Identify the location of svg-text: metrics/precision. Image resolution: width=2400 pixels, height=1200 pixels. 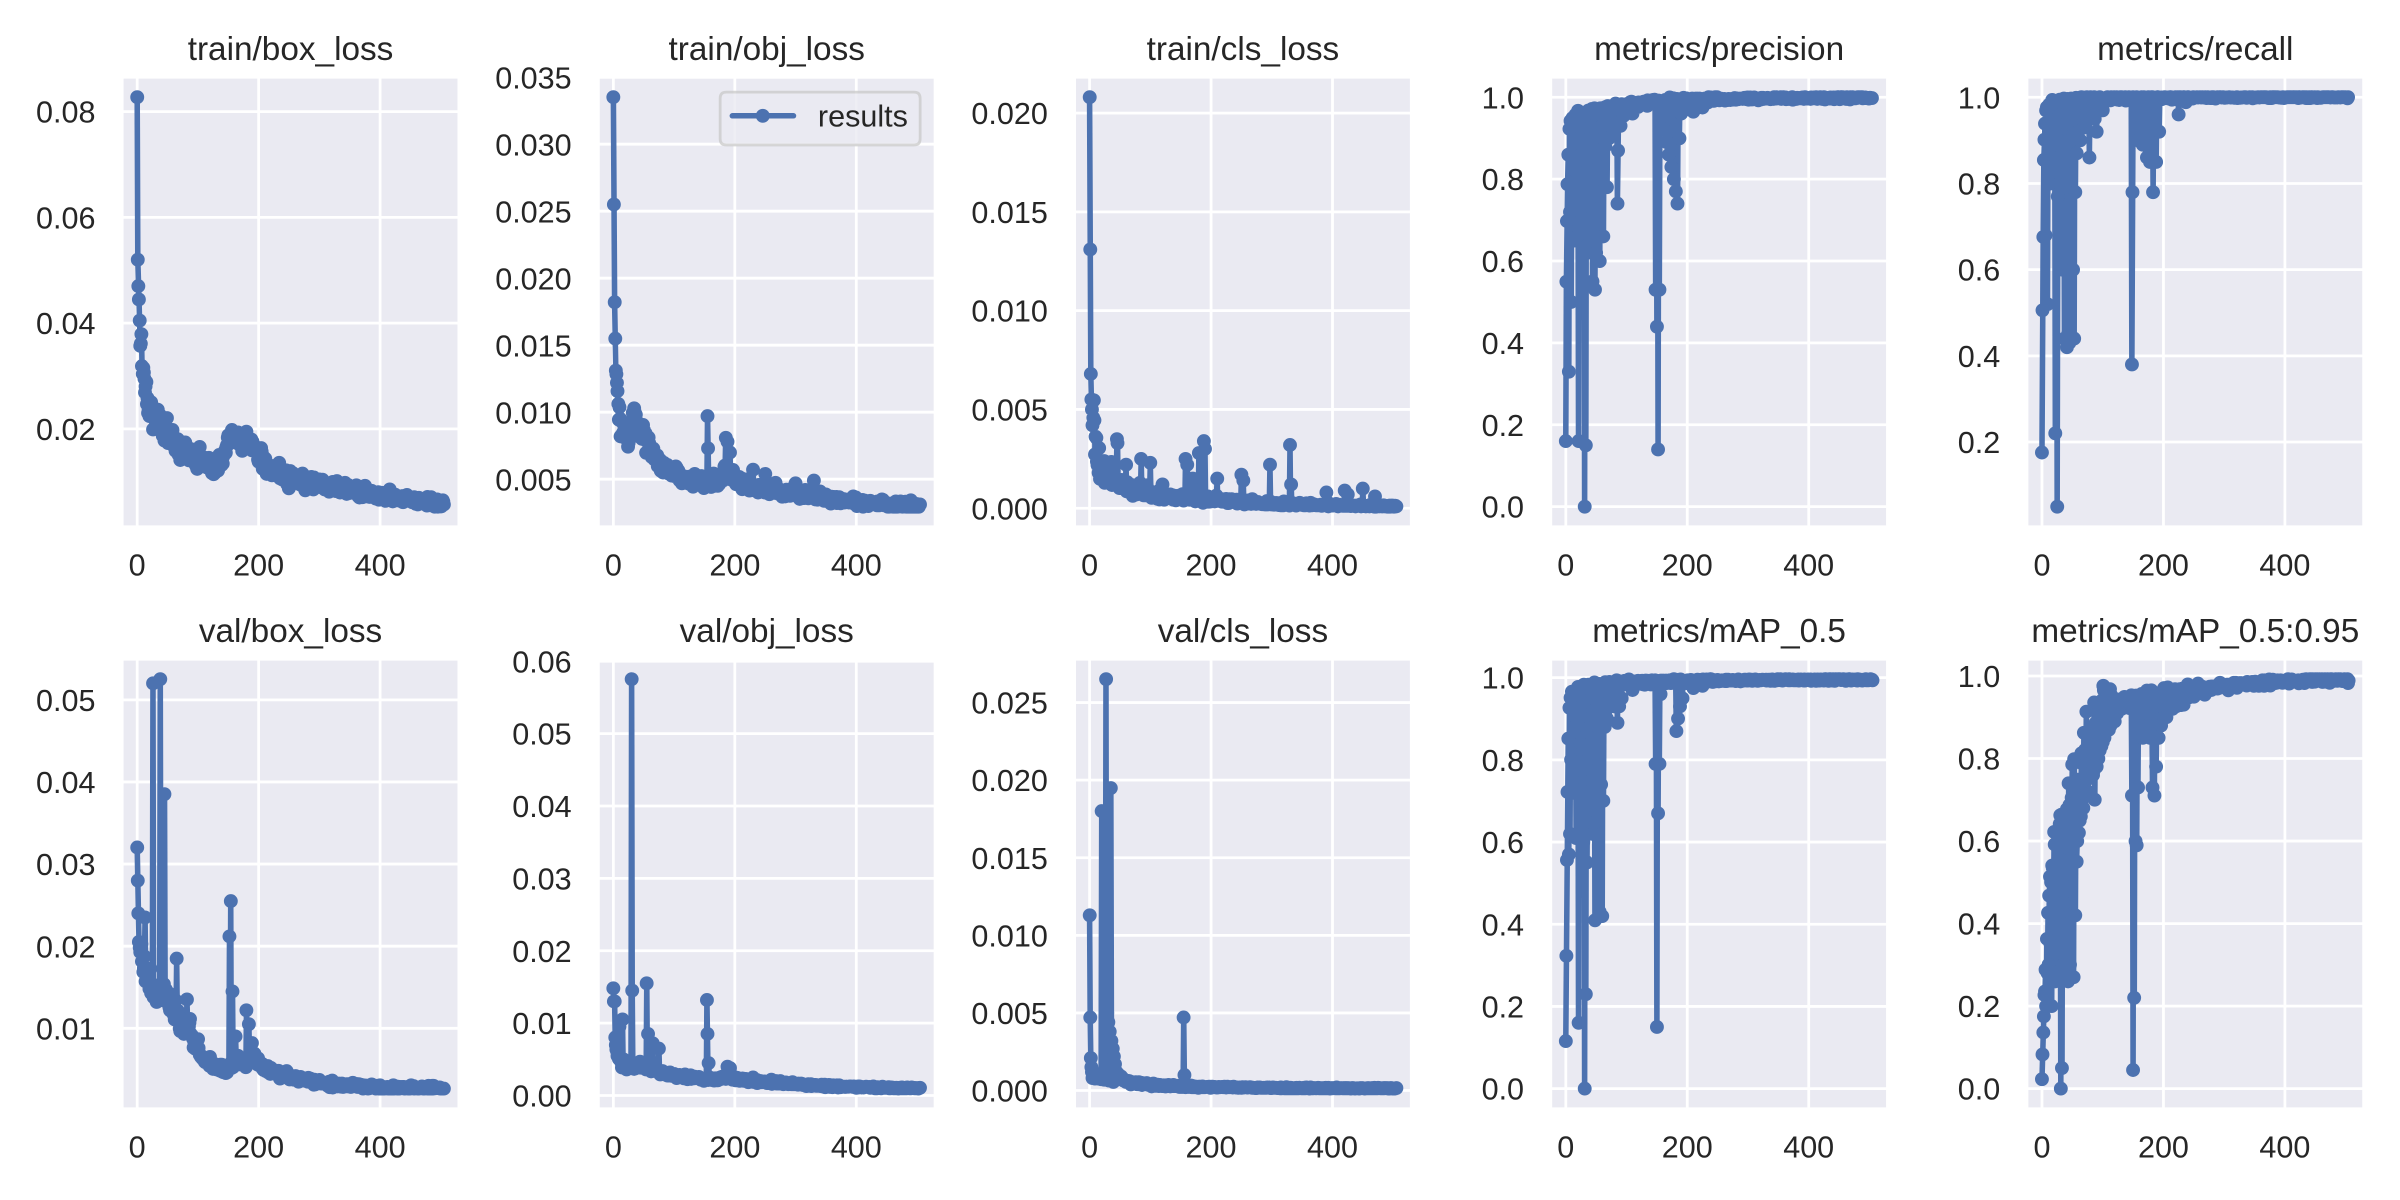
(1719, 49).